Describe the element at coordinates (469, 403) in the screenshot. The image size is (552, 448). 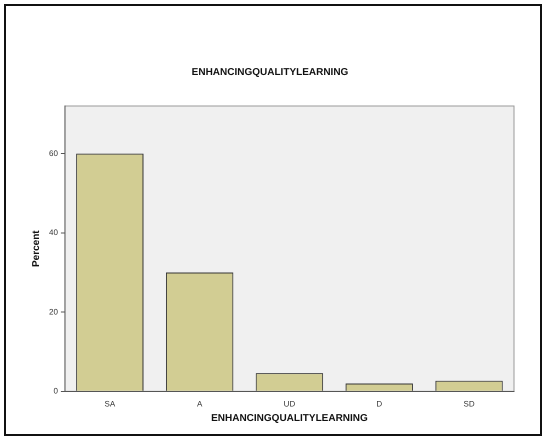
I see `x-tick-label: SD` at that location.